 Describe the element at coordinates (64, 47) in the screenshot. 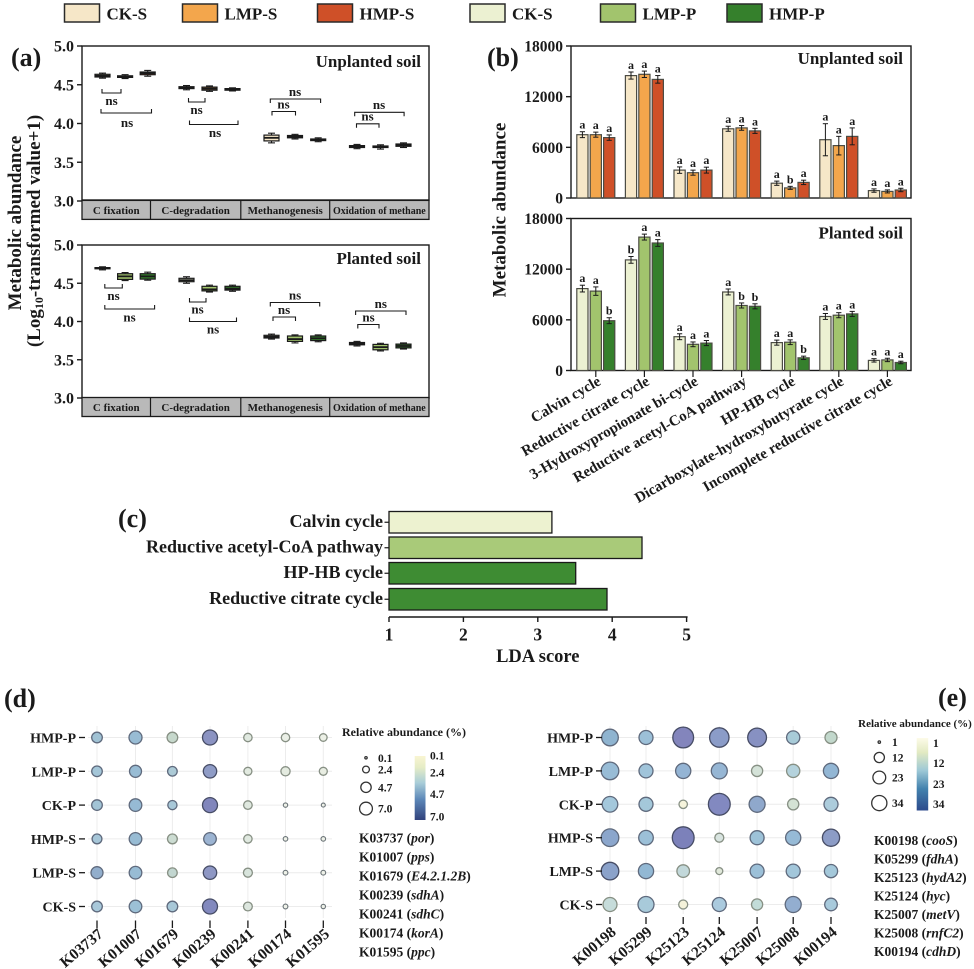

I see `svg-text: 5.0` at that location.